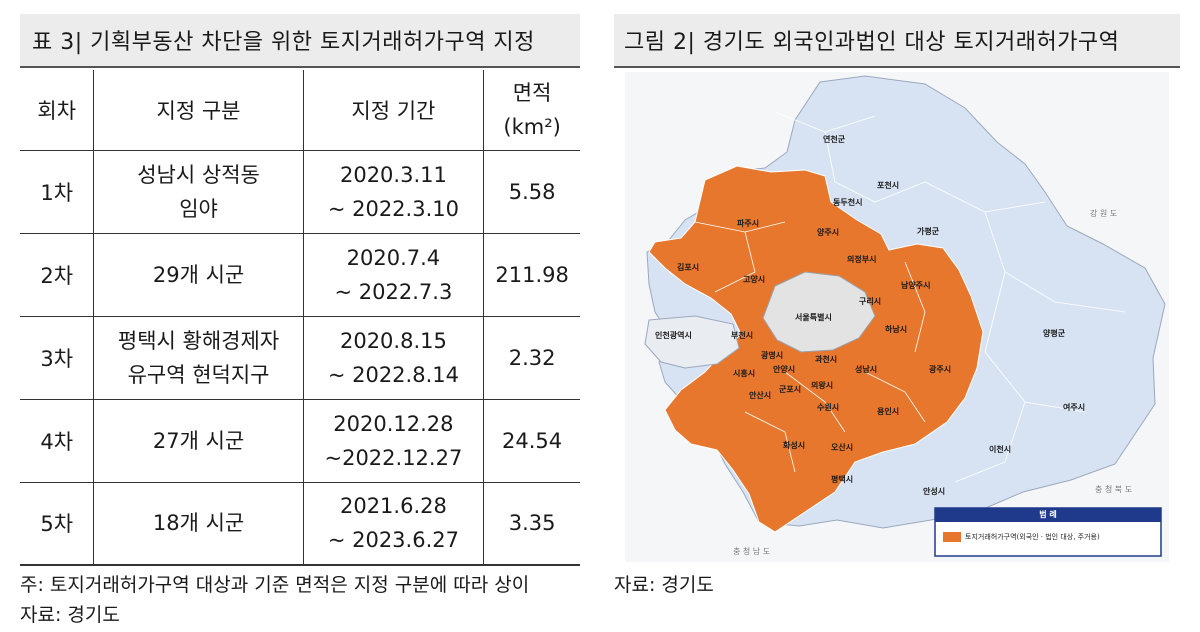 This screenshot has width=1200, height=632. Describe the element at coordinates (198, 110) in the screenshot. I see `header-area: 지정 구분` at that location.